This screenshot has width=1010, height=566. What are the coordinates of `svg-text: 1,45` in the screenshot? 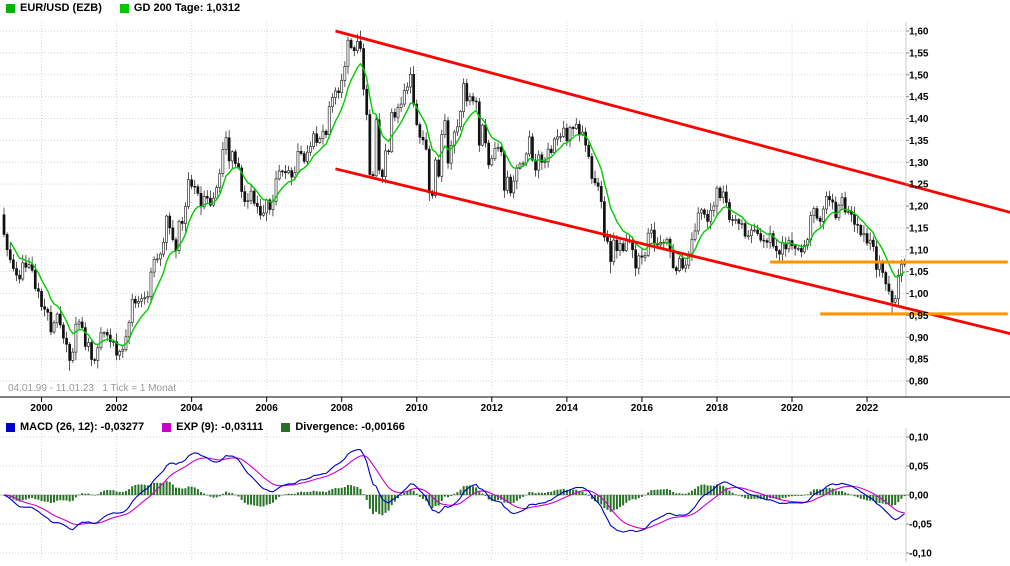 It's located at (919, 97).